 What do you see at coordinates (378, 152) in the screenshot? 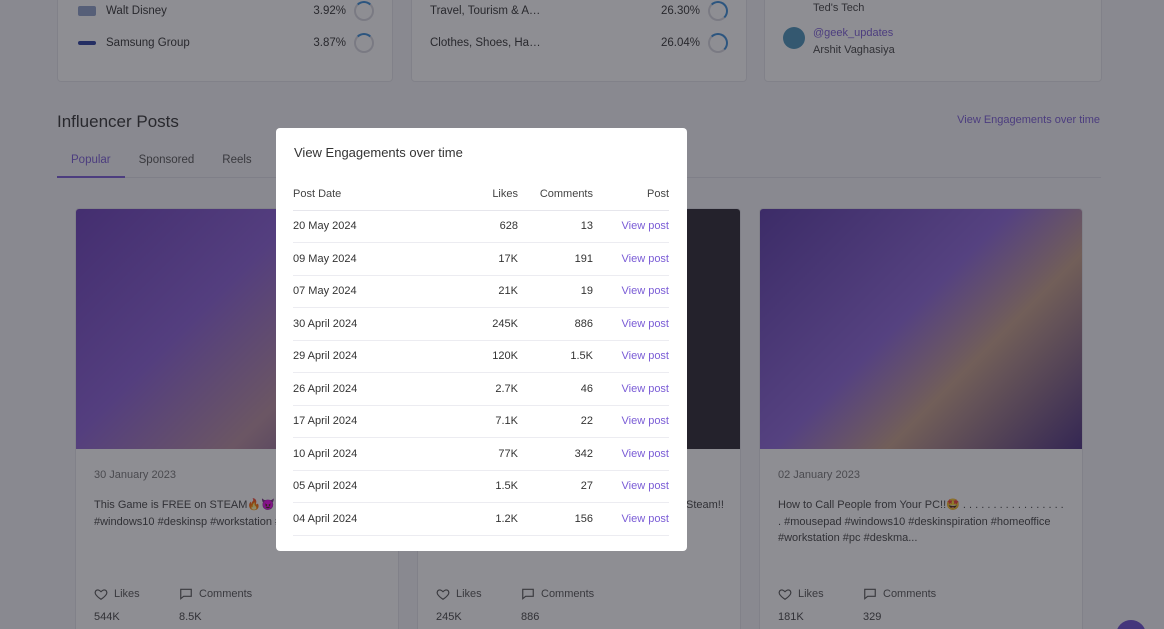
I see `modal-title: View Engagements over time` at bounding box center [378, 152].